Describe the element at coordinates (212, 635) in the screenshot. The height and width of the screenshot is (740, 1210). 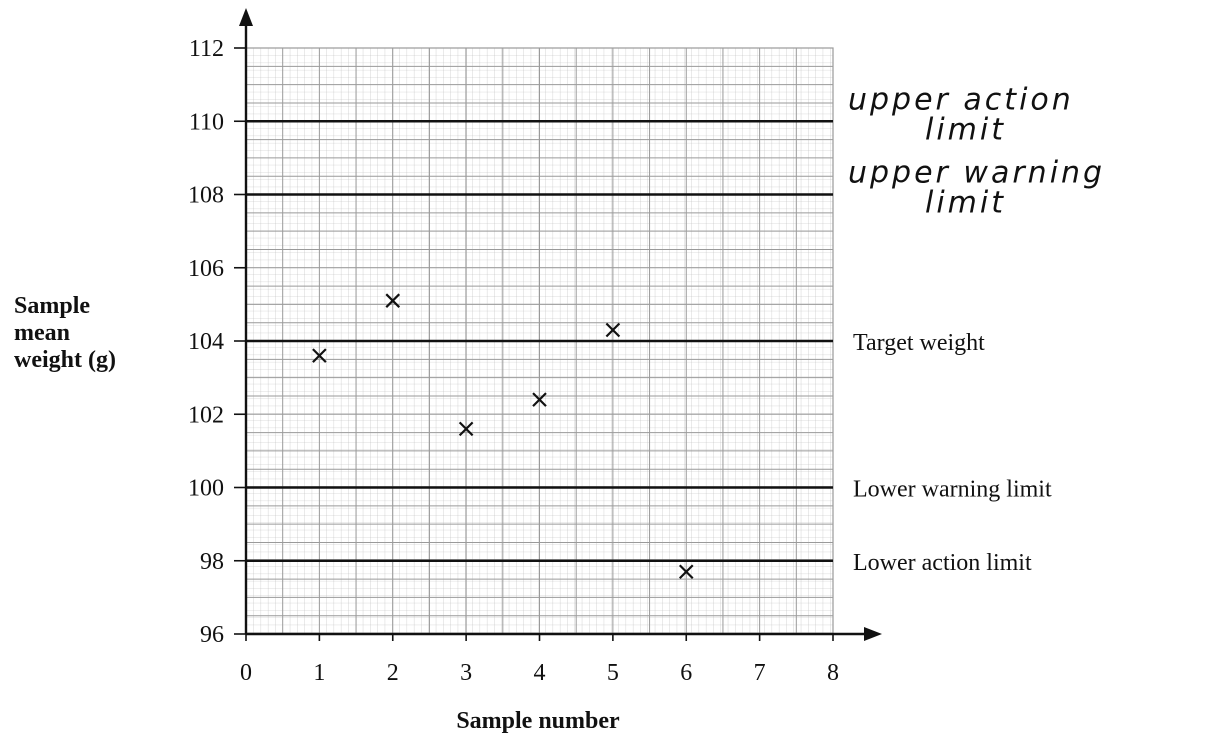
I see `y-tick-label: 96` at that location.